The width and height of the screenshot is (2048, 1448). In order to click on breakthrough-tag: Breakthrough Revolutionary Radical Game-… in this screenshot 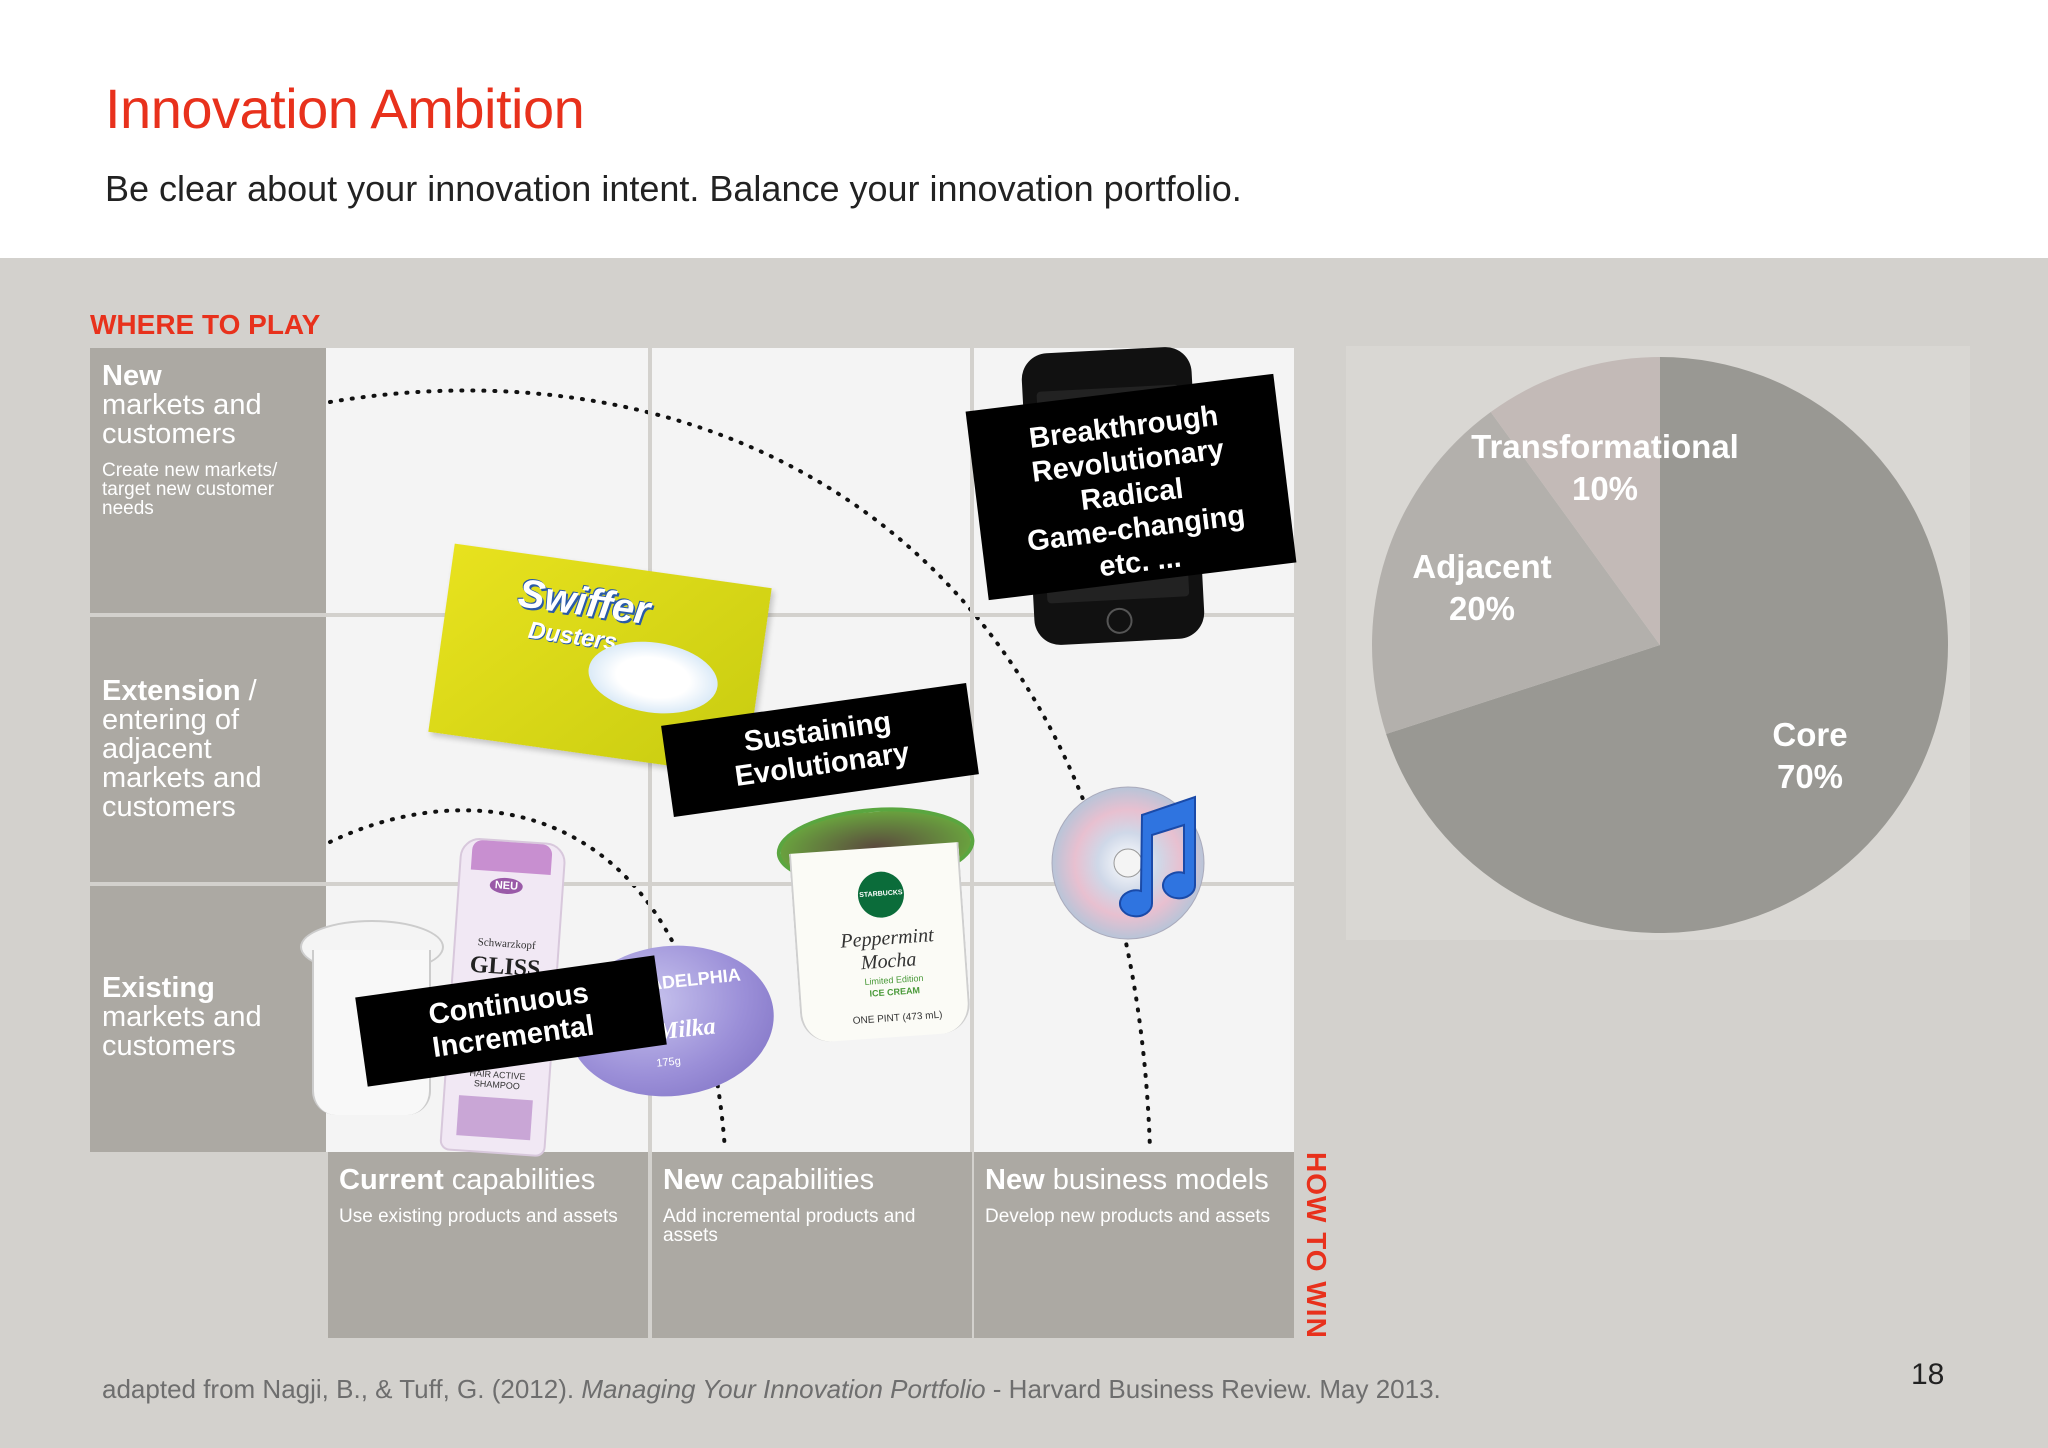, I will do `click(1131, 487)`.